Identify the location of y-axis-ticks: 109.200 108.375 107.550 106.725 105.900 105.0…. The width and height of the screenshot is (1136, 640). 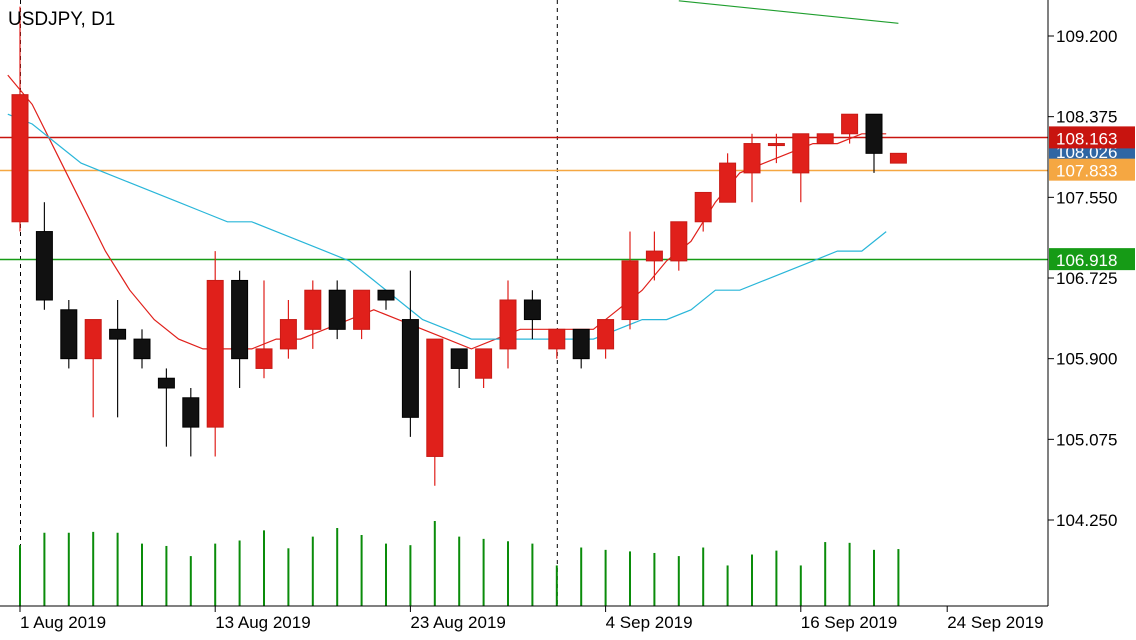
(1082, 278).